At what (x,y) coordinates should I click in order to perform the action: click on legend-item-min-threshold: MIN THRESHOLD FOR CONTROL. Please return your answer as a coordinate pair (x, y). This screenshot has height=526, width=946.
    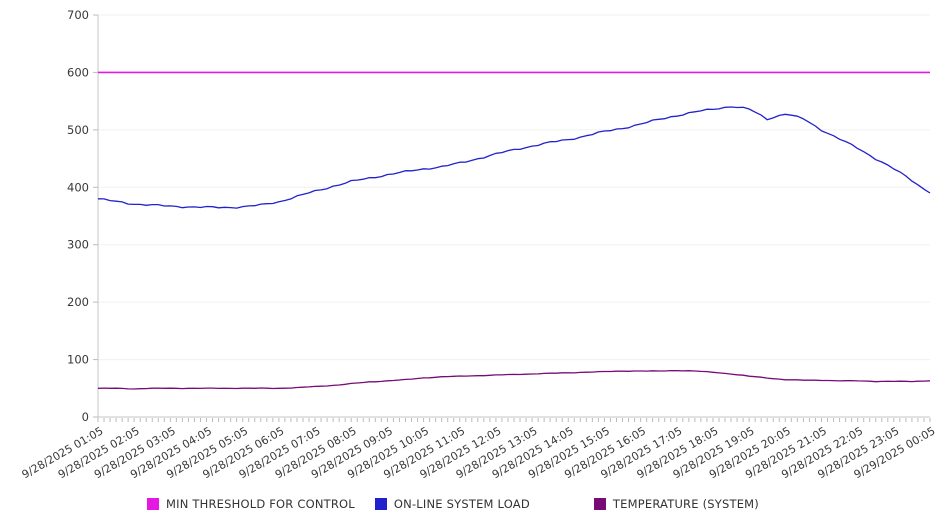
    Looking at the image, I should click on (251, 504).